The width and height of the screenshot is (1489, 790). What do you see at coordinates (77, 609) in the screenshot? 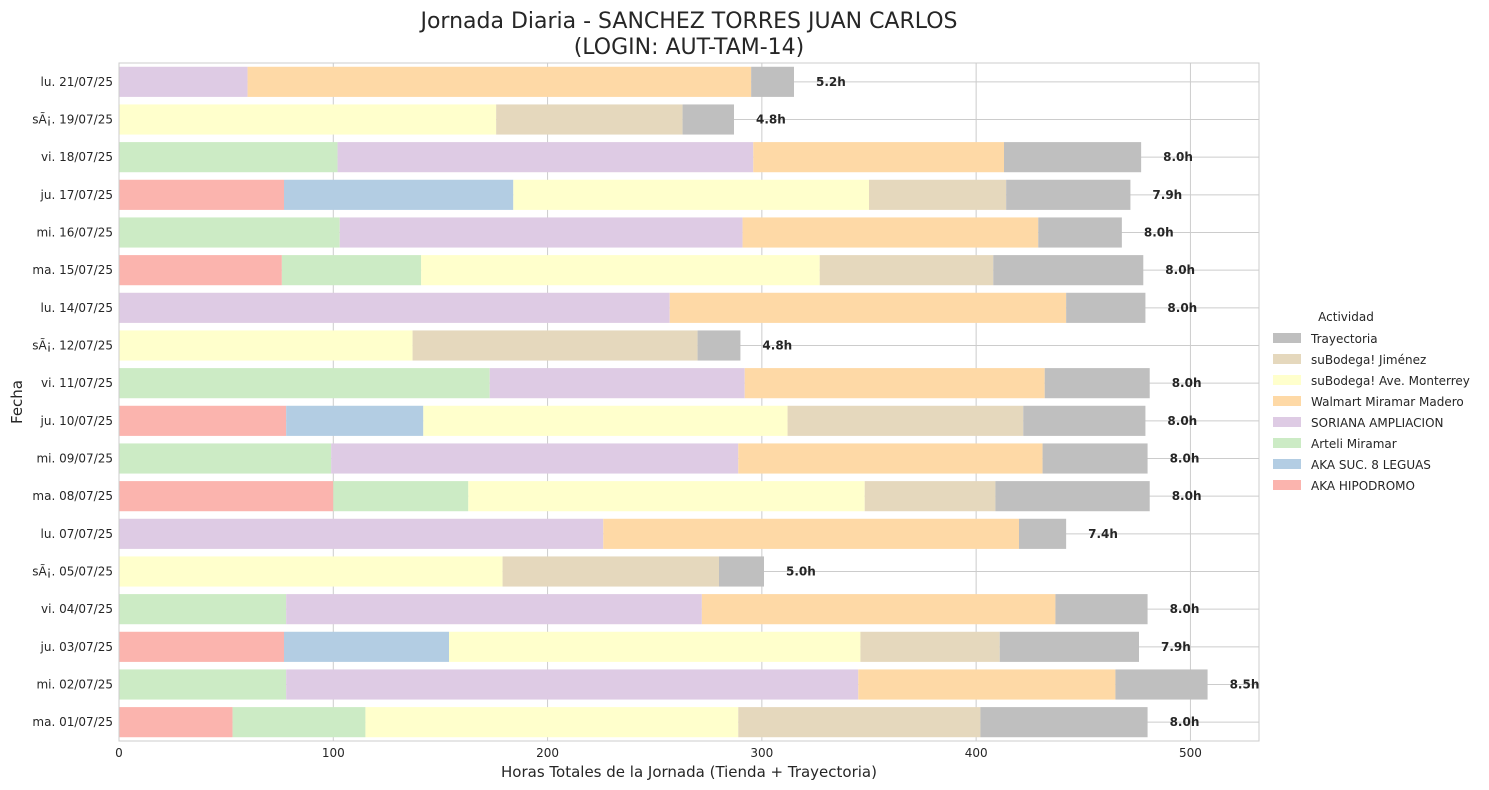
I see `y-tick-label: vi. 04/07/25` at bounding box center [77, 609].